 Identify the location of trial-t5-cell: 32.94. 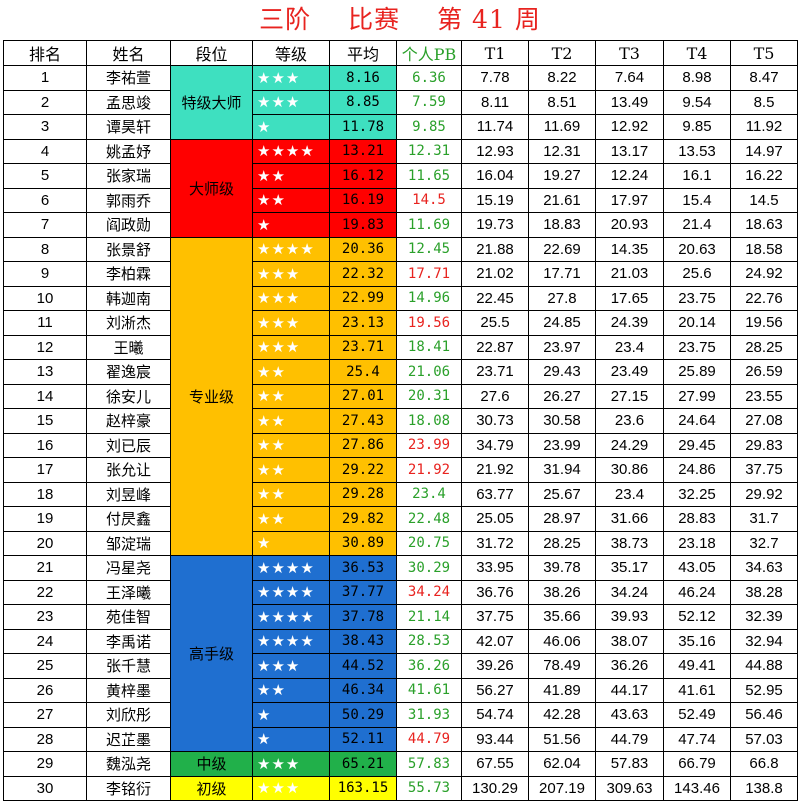
(764, 641).